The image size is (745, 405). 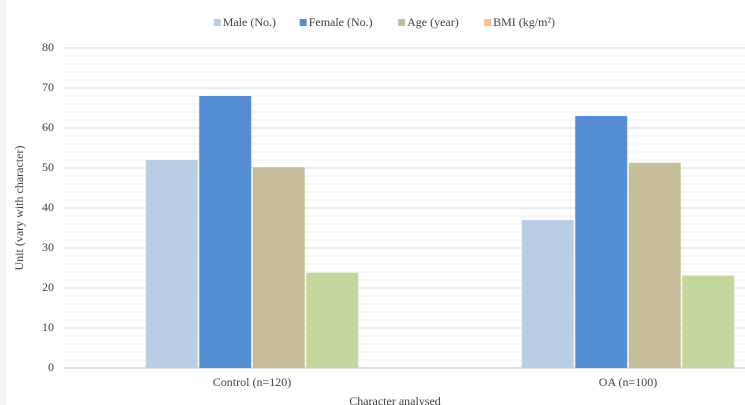 What do you see at coordinates (48, 87) in the screenshot?
I see `y-tick-label: 70` at bounding box center [48, 87].